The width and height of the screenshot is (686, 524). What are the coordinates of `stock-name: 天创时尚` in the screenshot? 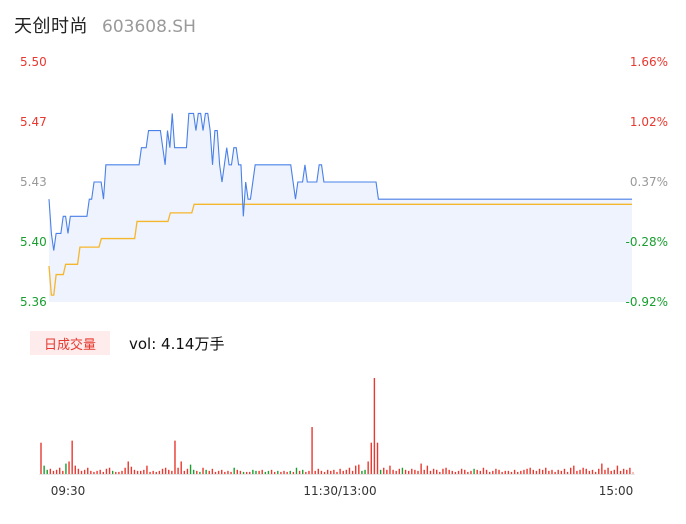 It's located at (51, 26).